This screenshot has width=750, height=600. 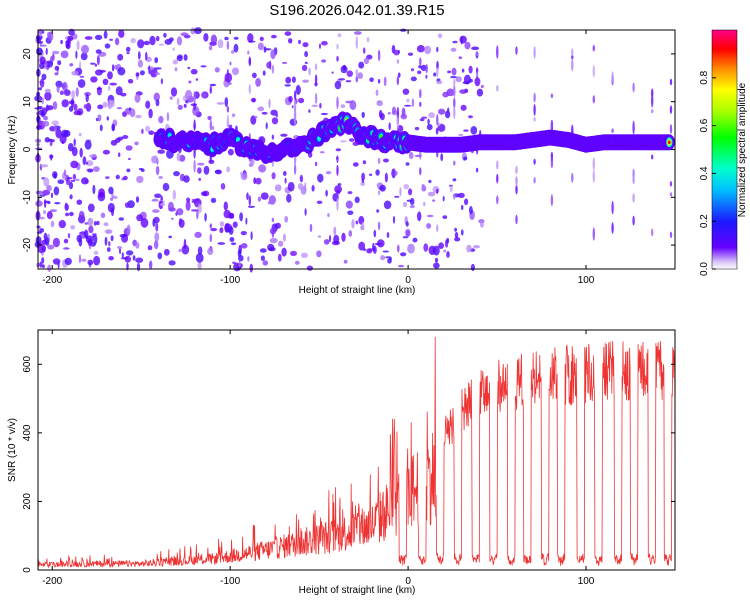 I want to click on colorbar-tick-label: 0.0, so click(x=704, y=269).